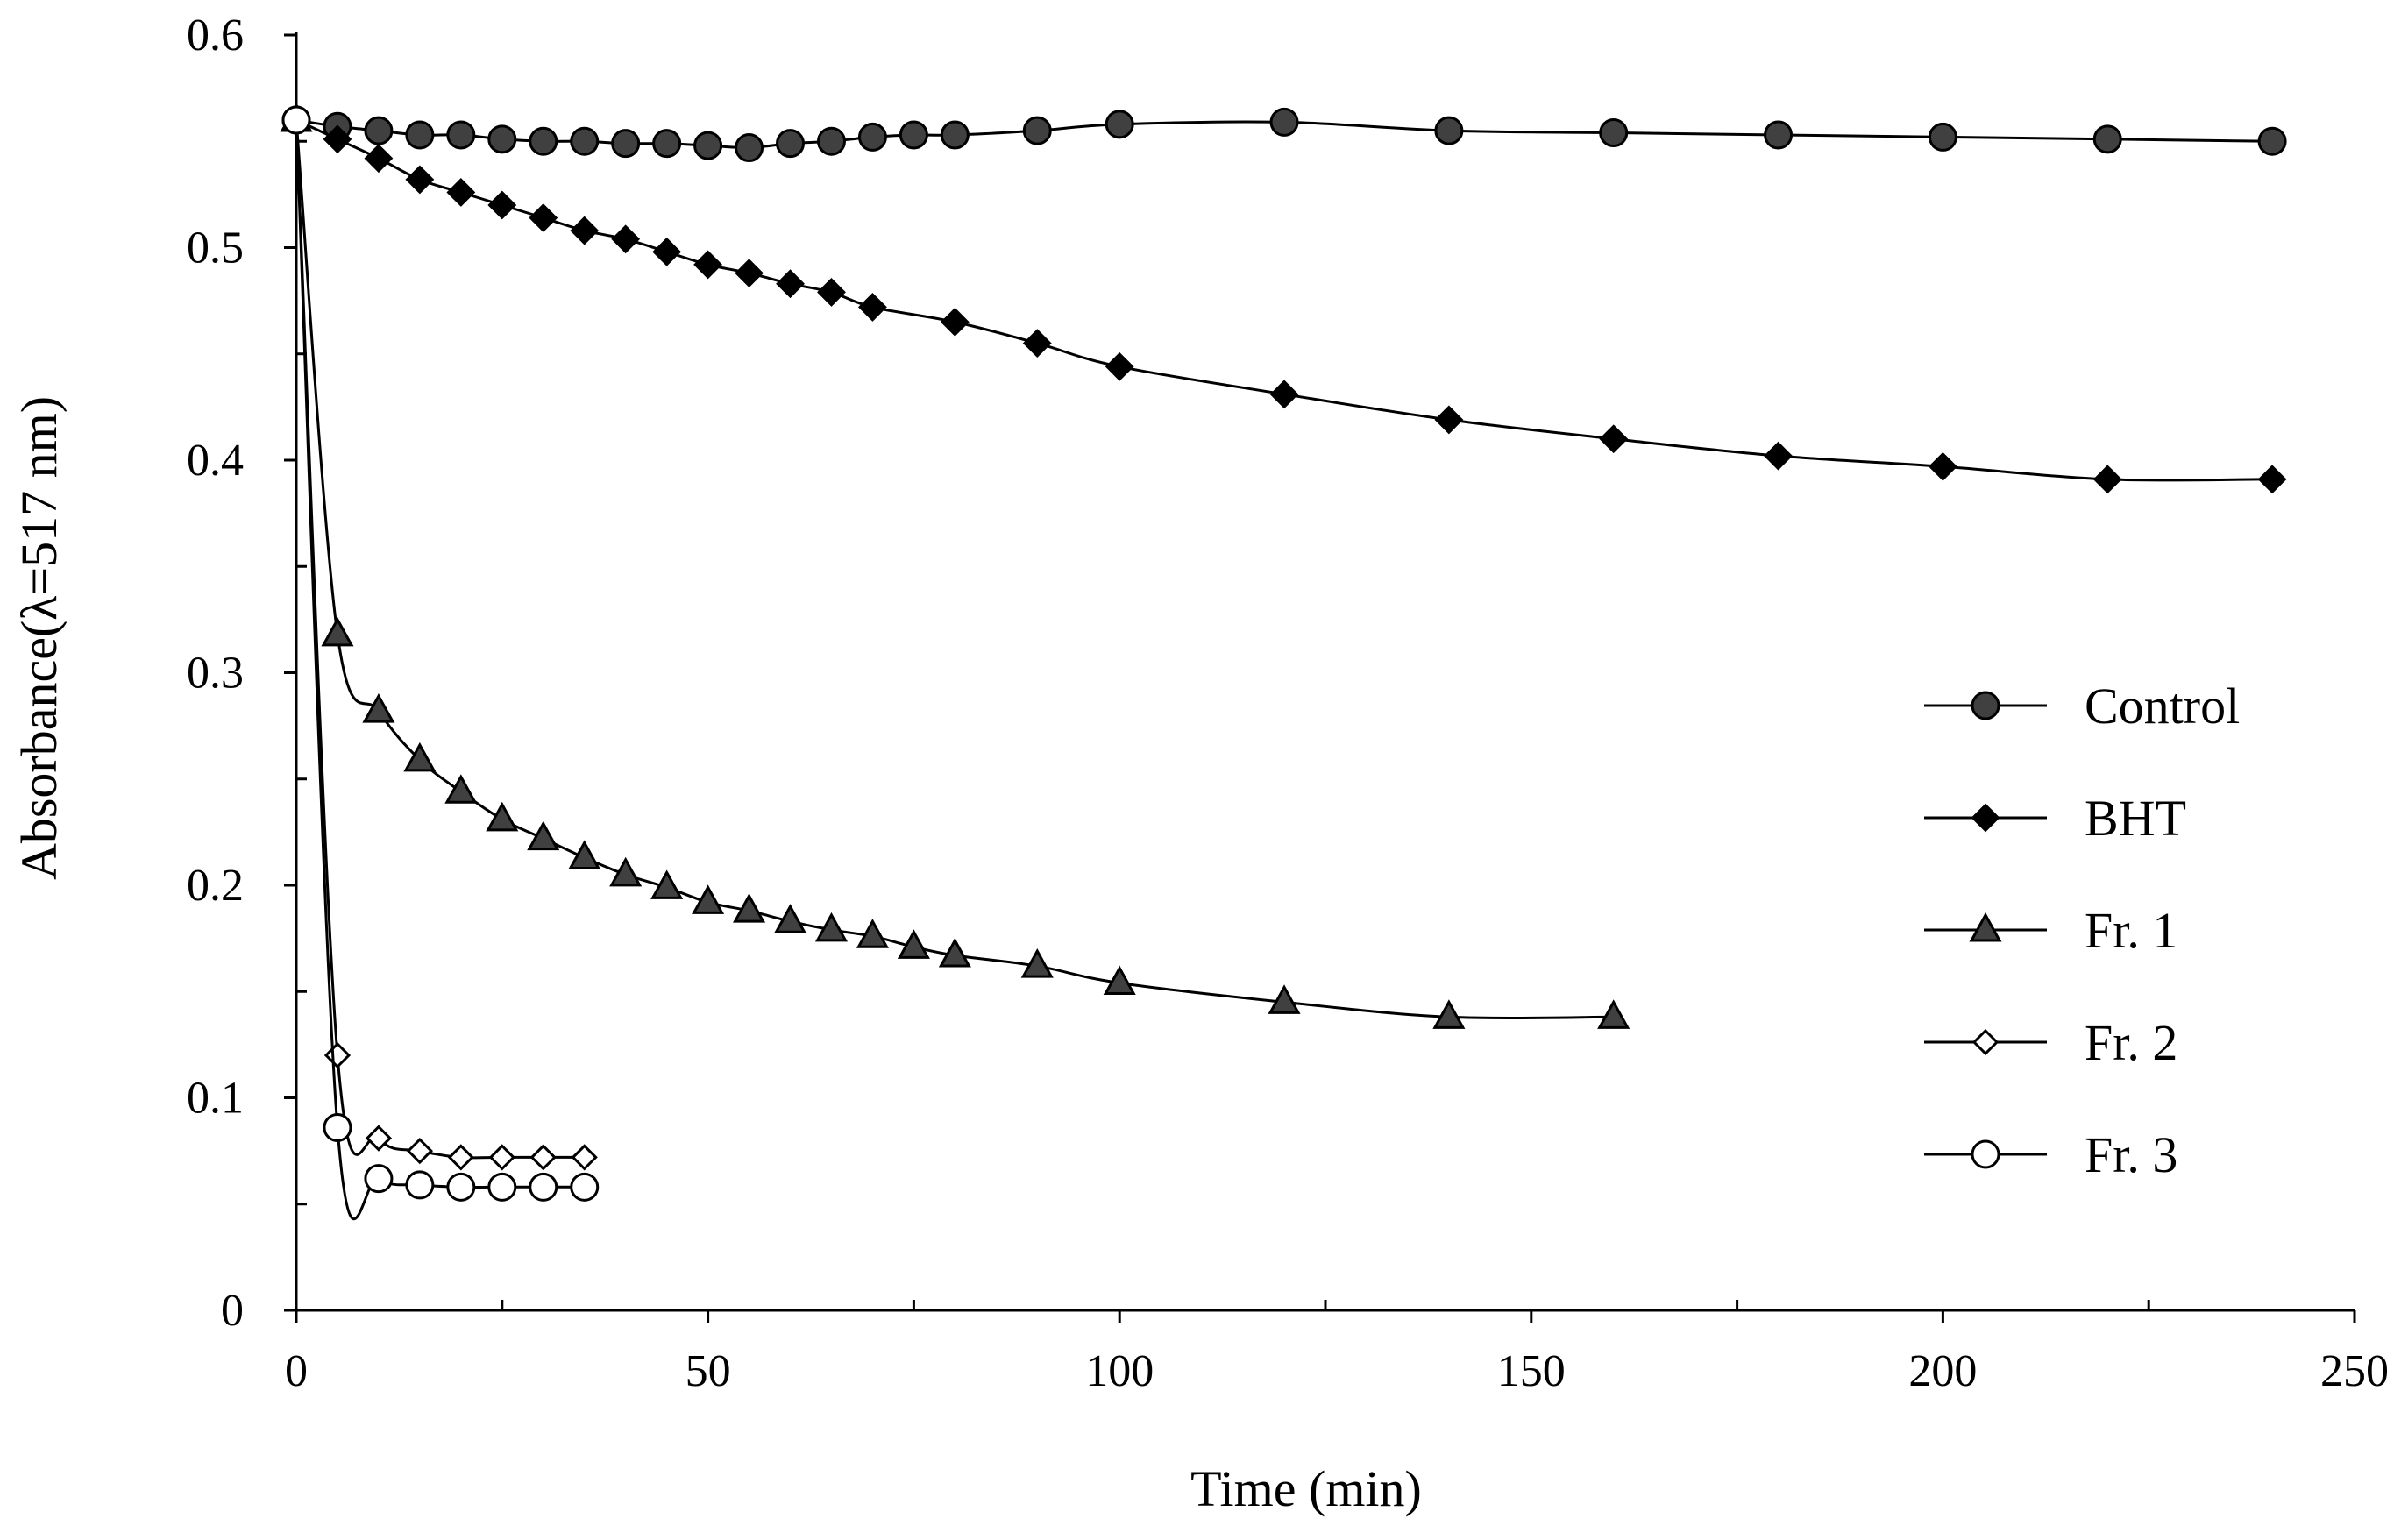  Describe the element at coordinates (1532, 1371) in the screenshot. I see `x-tick-label: 150` at that location.